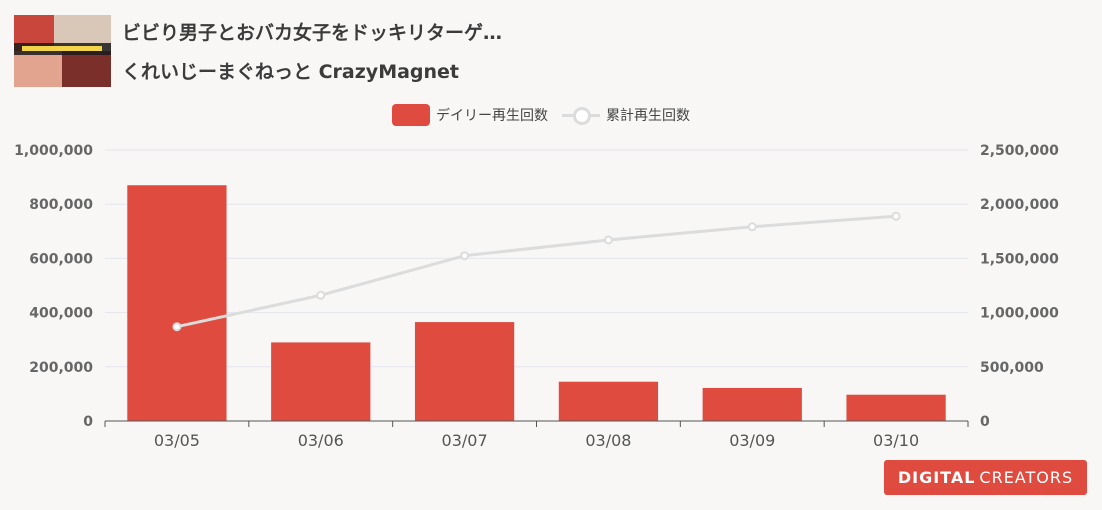 The width and height of the screenshot is (1102, 510). What do you see at coordinates (896, 440) in the screenshot?
I see `x-tick-label: 03/10` at bounding box center [896, 440].